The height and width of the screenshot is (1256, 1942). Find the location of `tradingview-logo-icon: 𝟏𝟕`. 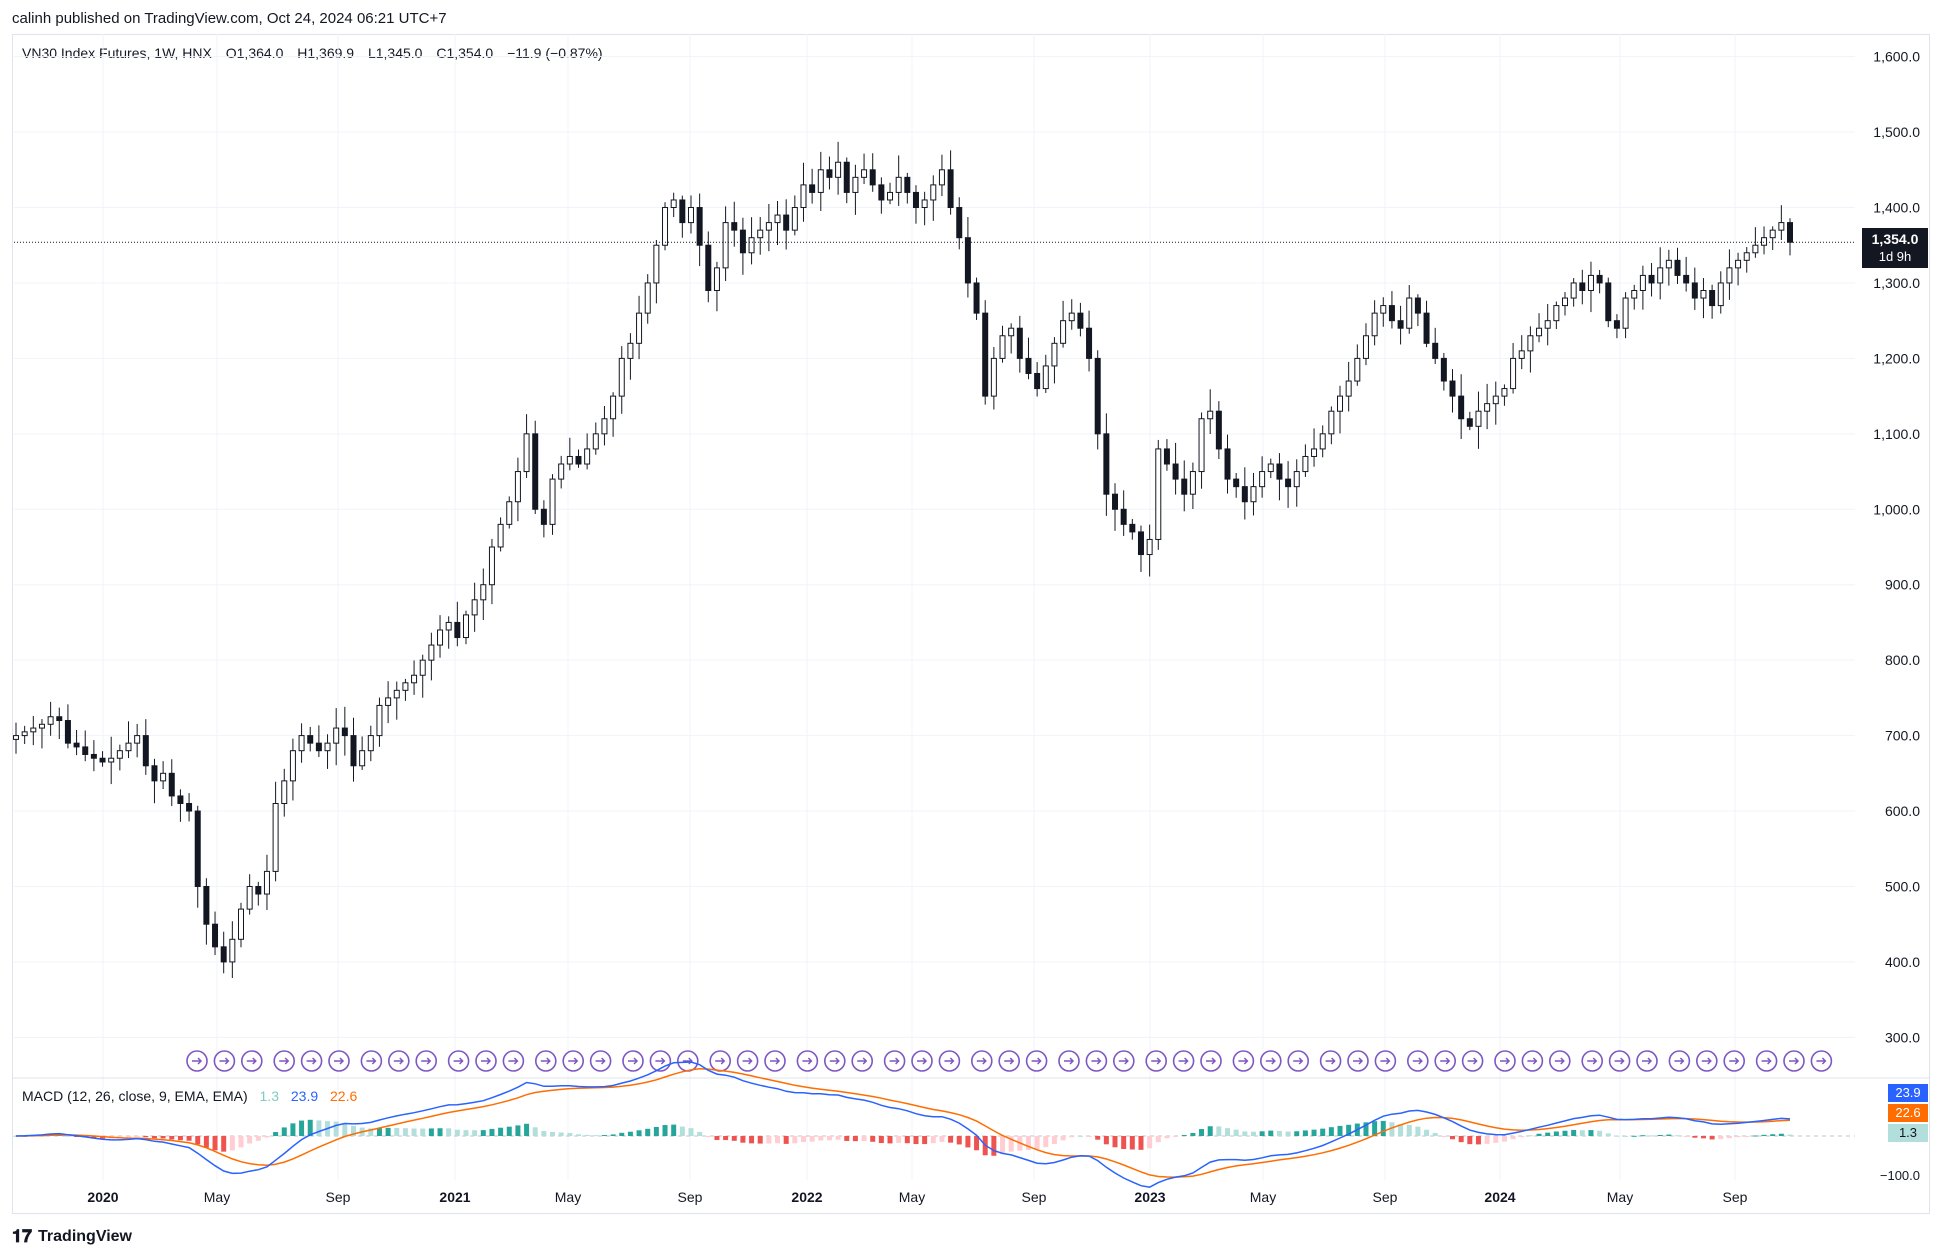

tradingview-logo-icon: 𝟏𝟕 is located at coordinates (22, 1236).